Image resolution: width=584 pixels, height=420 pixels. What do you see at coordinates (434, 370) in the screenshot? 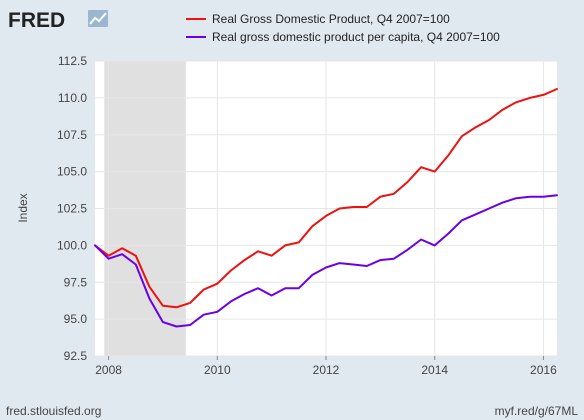
I see `x-tick-label: 2014` at bounding box center [434, 370].